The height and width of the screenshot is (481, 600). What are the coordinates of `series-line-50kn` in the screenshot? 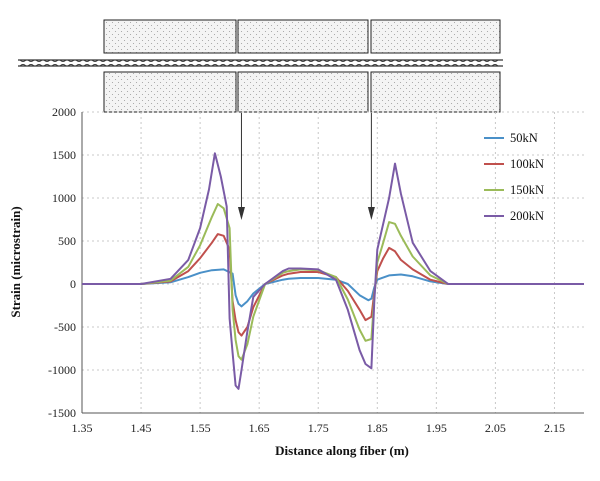 It's located at (333, 288).